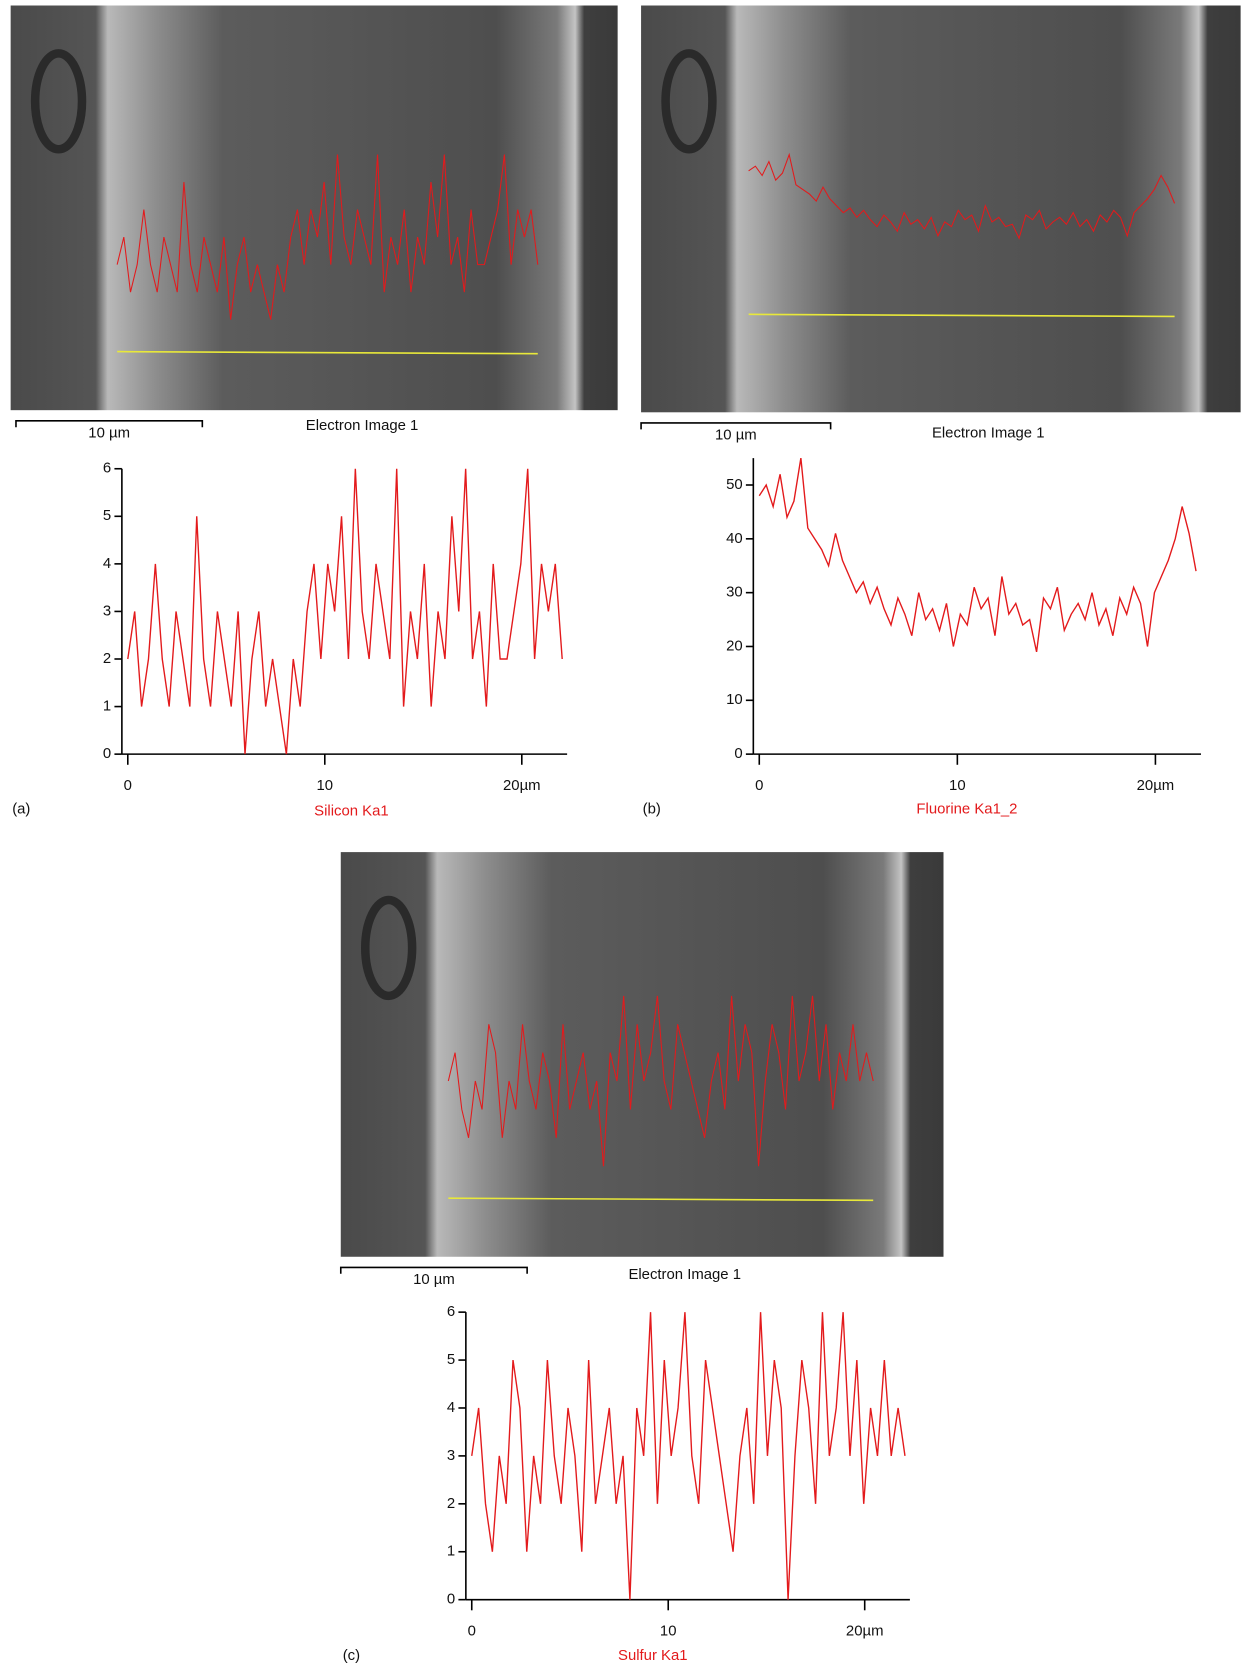 The height and width of the screenshot is (1668, 1247). Describe the element at coordinates (734, 485) in the screenshot. I see `y-tick-label: 50` at that location.